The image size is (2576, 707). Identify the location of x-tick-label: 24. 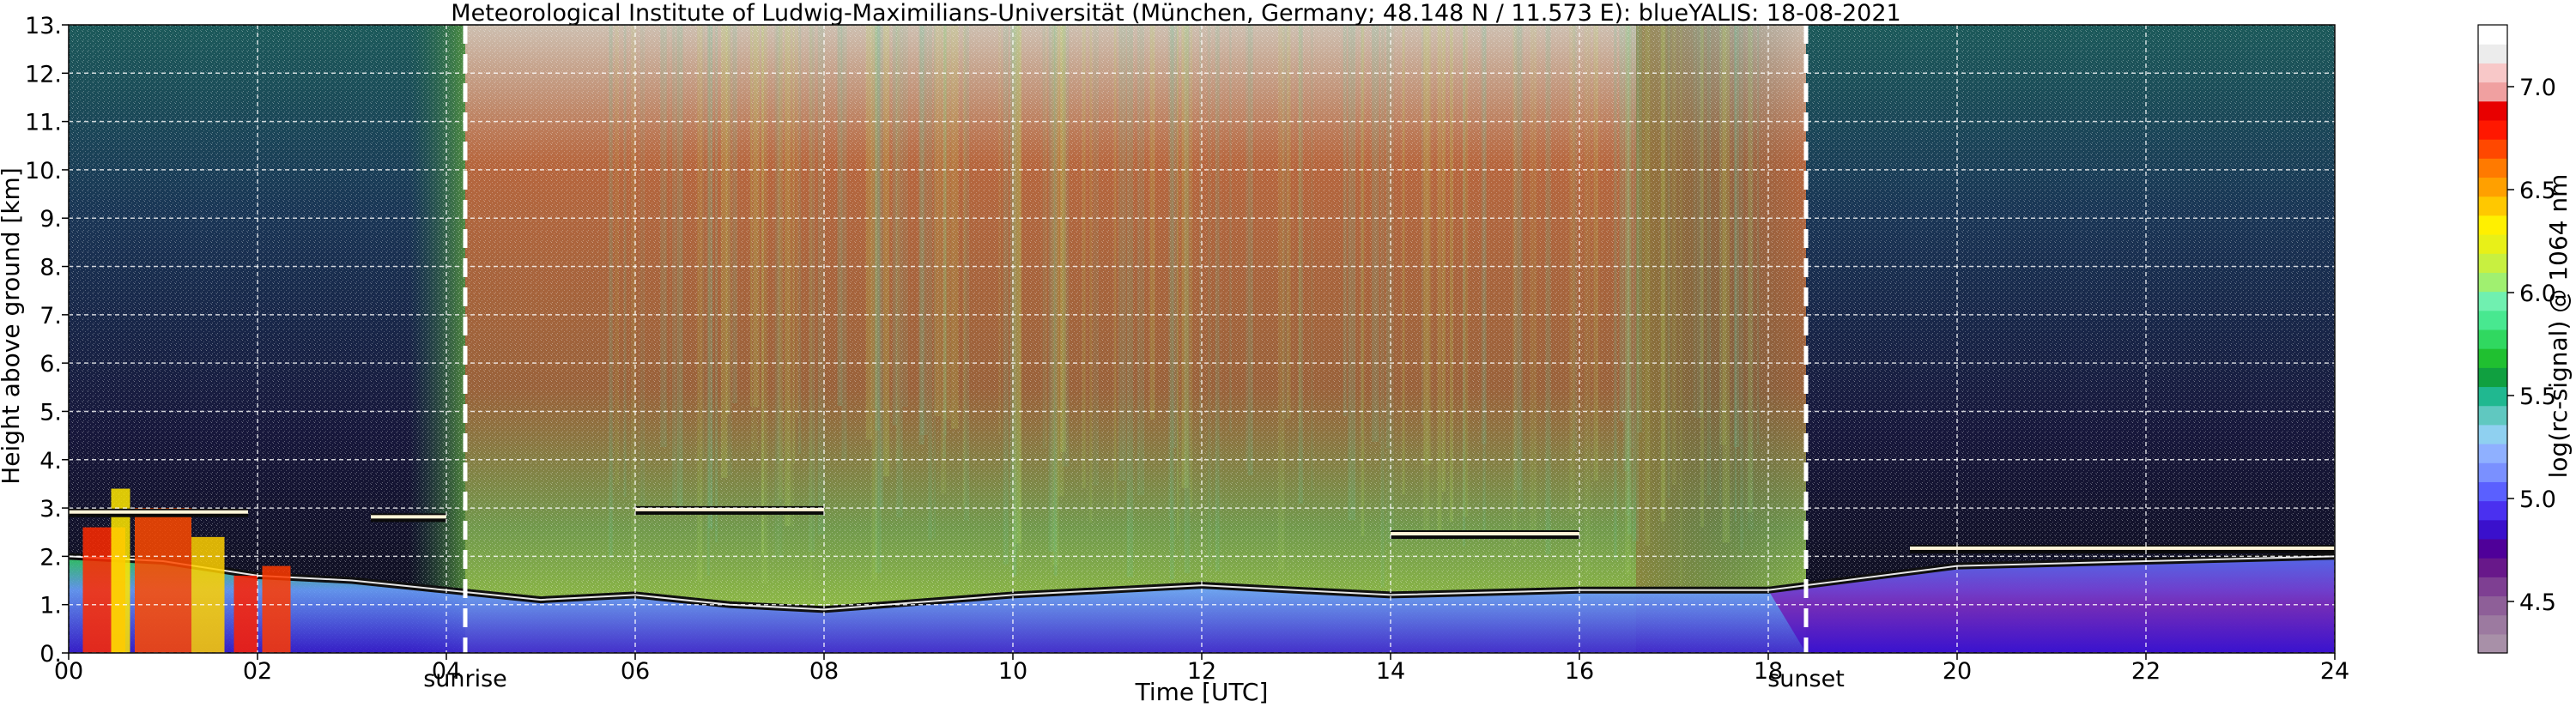
(2334, 671).